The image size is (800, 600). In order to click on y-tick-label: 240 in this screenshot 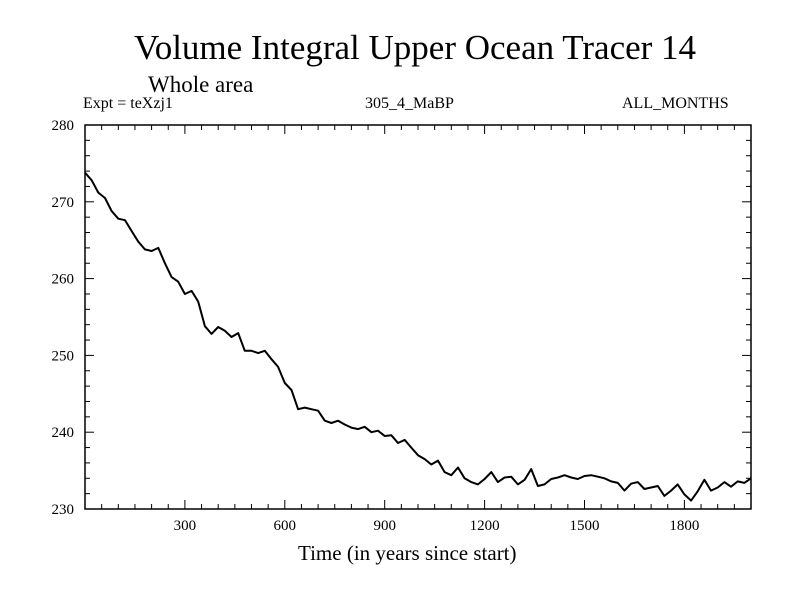, I will do `click(63, 433)`.